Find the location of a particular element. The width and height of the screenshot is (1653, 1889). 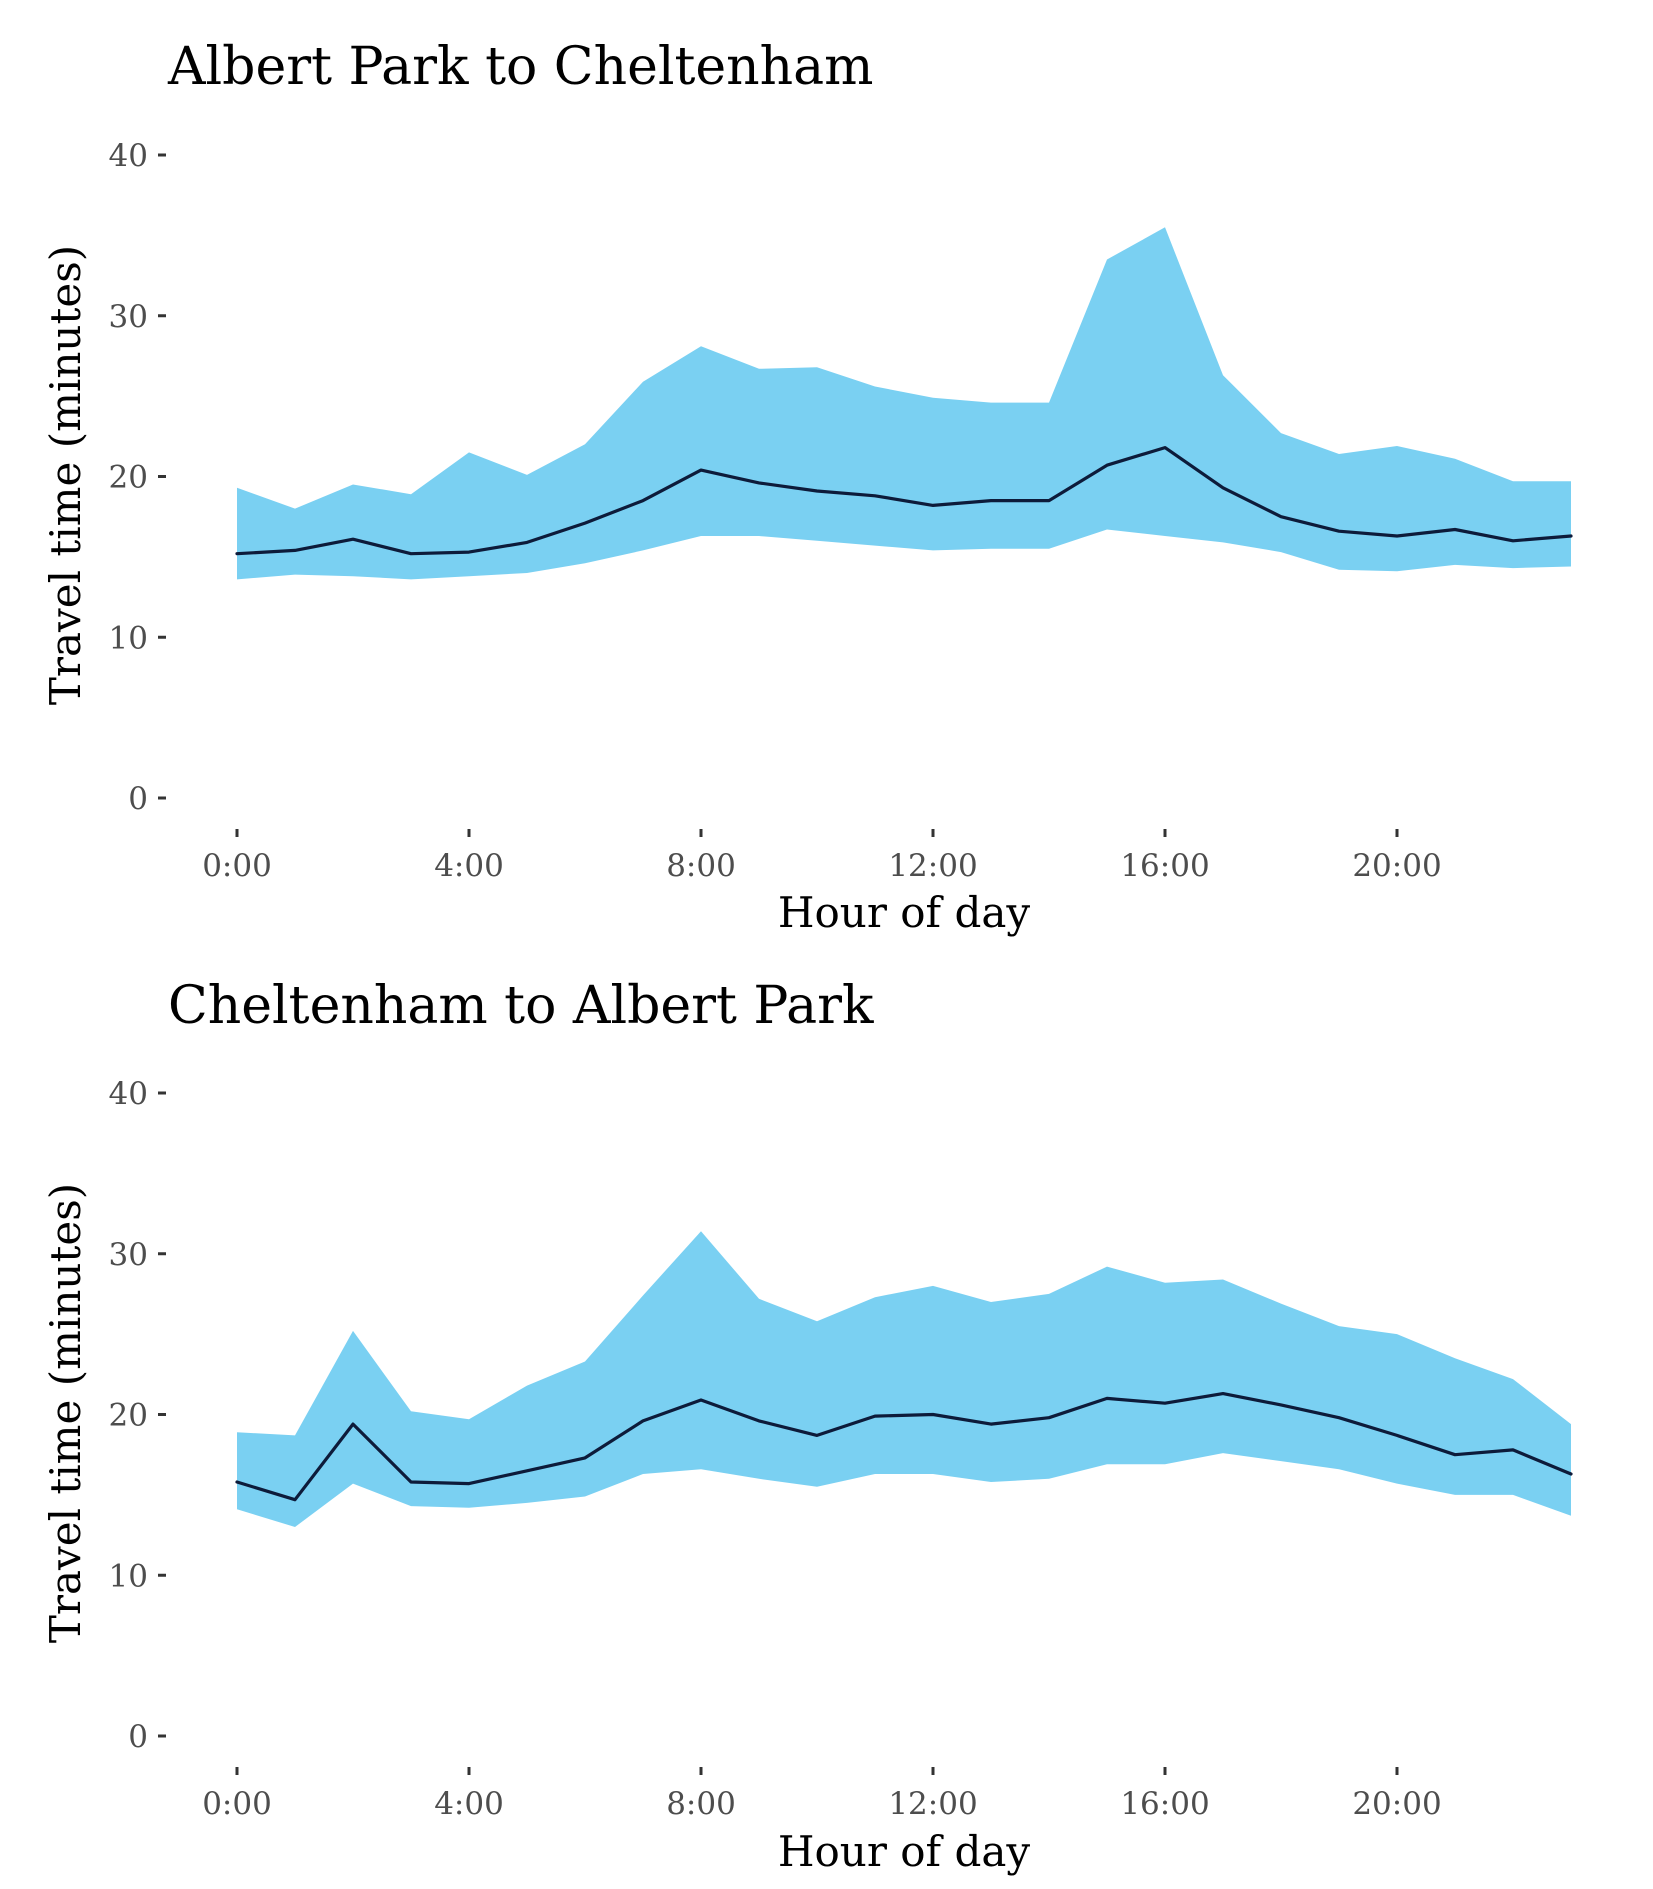

chart-title: Cheltenham to Albert Park is located at coordinates (521, 1006).